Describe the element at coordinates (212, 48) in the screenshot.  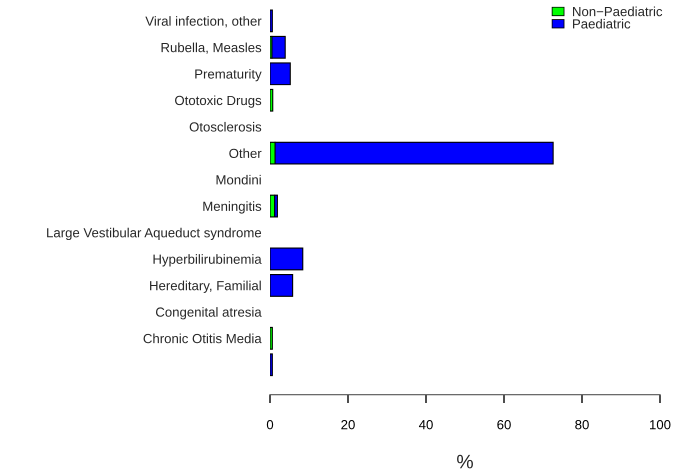
I see `y-tick-label: Rubella, Measles` at that location.